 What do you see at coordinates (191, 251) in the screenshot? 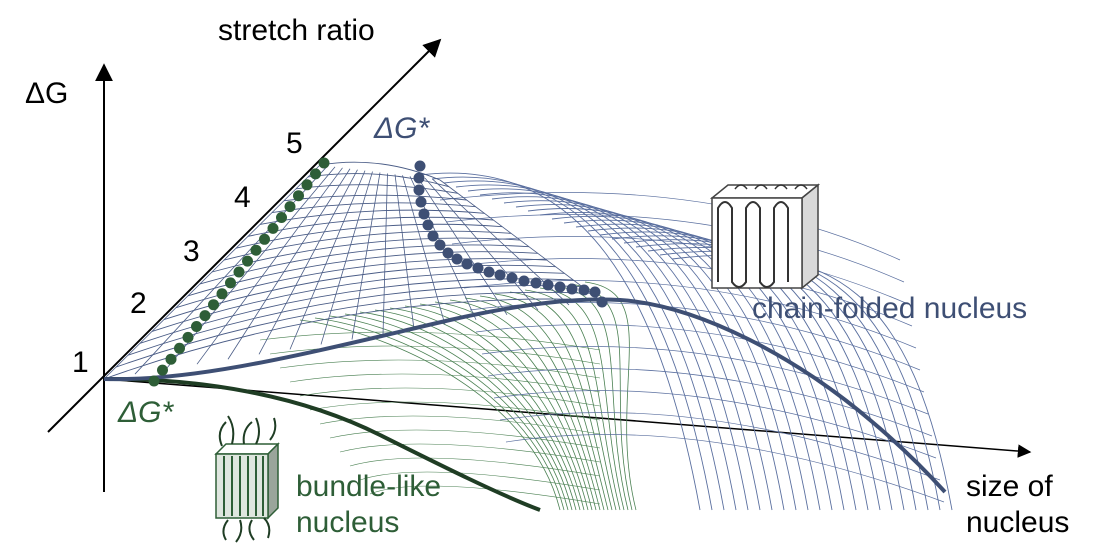
I see `stretch-tick-3: 3` at bounding box center [191, 251].